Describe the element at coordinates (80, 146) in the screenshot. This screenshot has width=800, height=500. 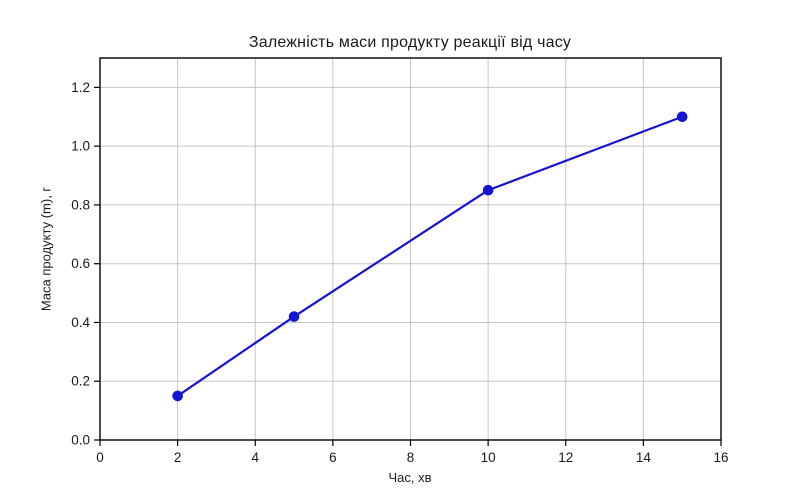
I see `y-tick-label: 1.0` at that location.